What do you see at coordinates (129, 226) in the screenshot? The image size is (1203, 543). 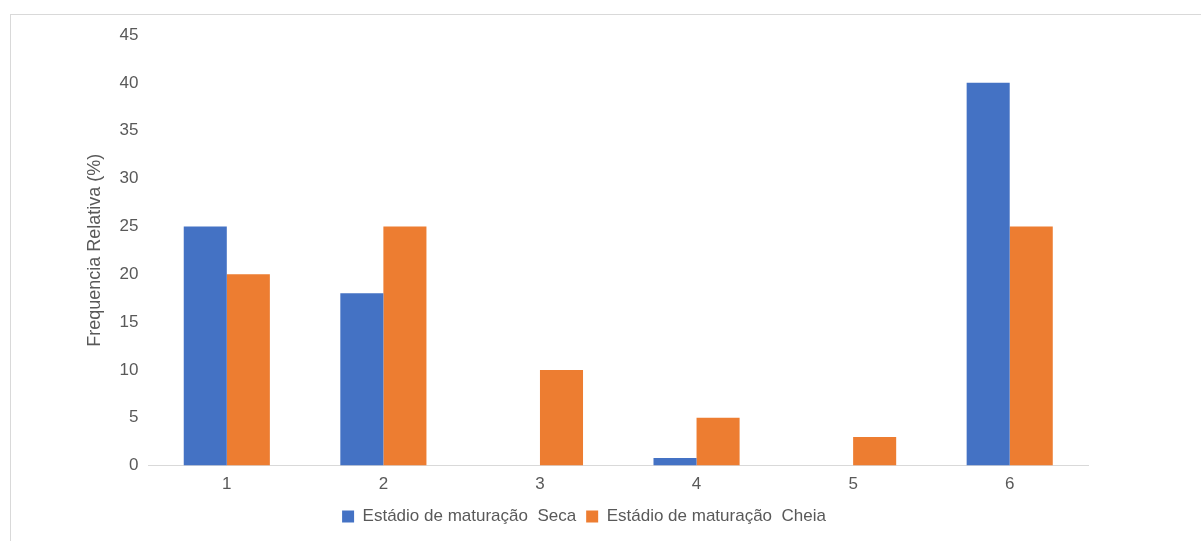 I see `y-tick-label: 25` at bounding box center [129, 226].